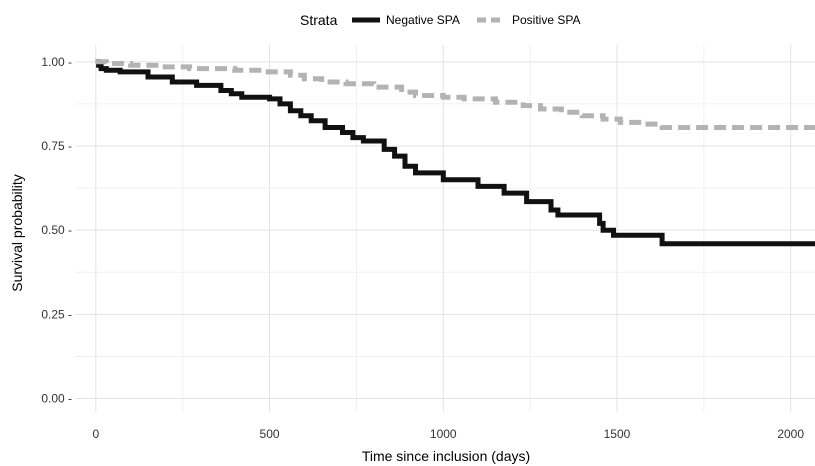  What do you see at coordinates (56, 230) in the screenshot?
I see `y-tick-label: 0.50 -` at bounding box center [56, 230].